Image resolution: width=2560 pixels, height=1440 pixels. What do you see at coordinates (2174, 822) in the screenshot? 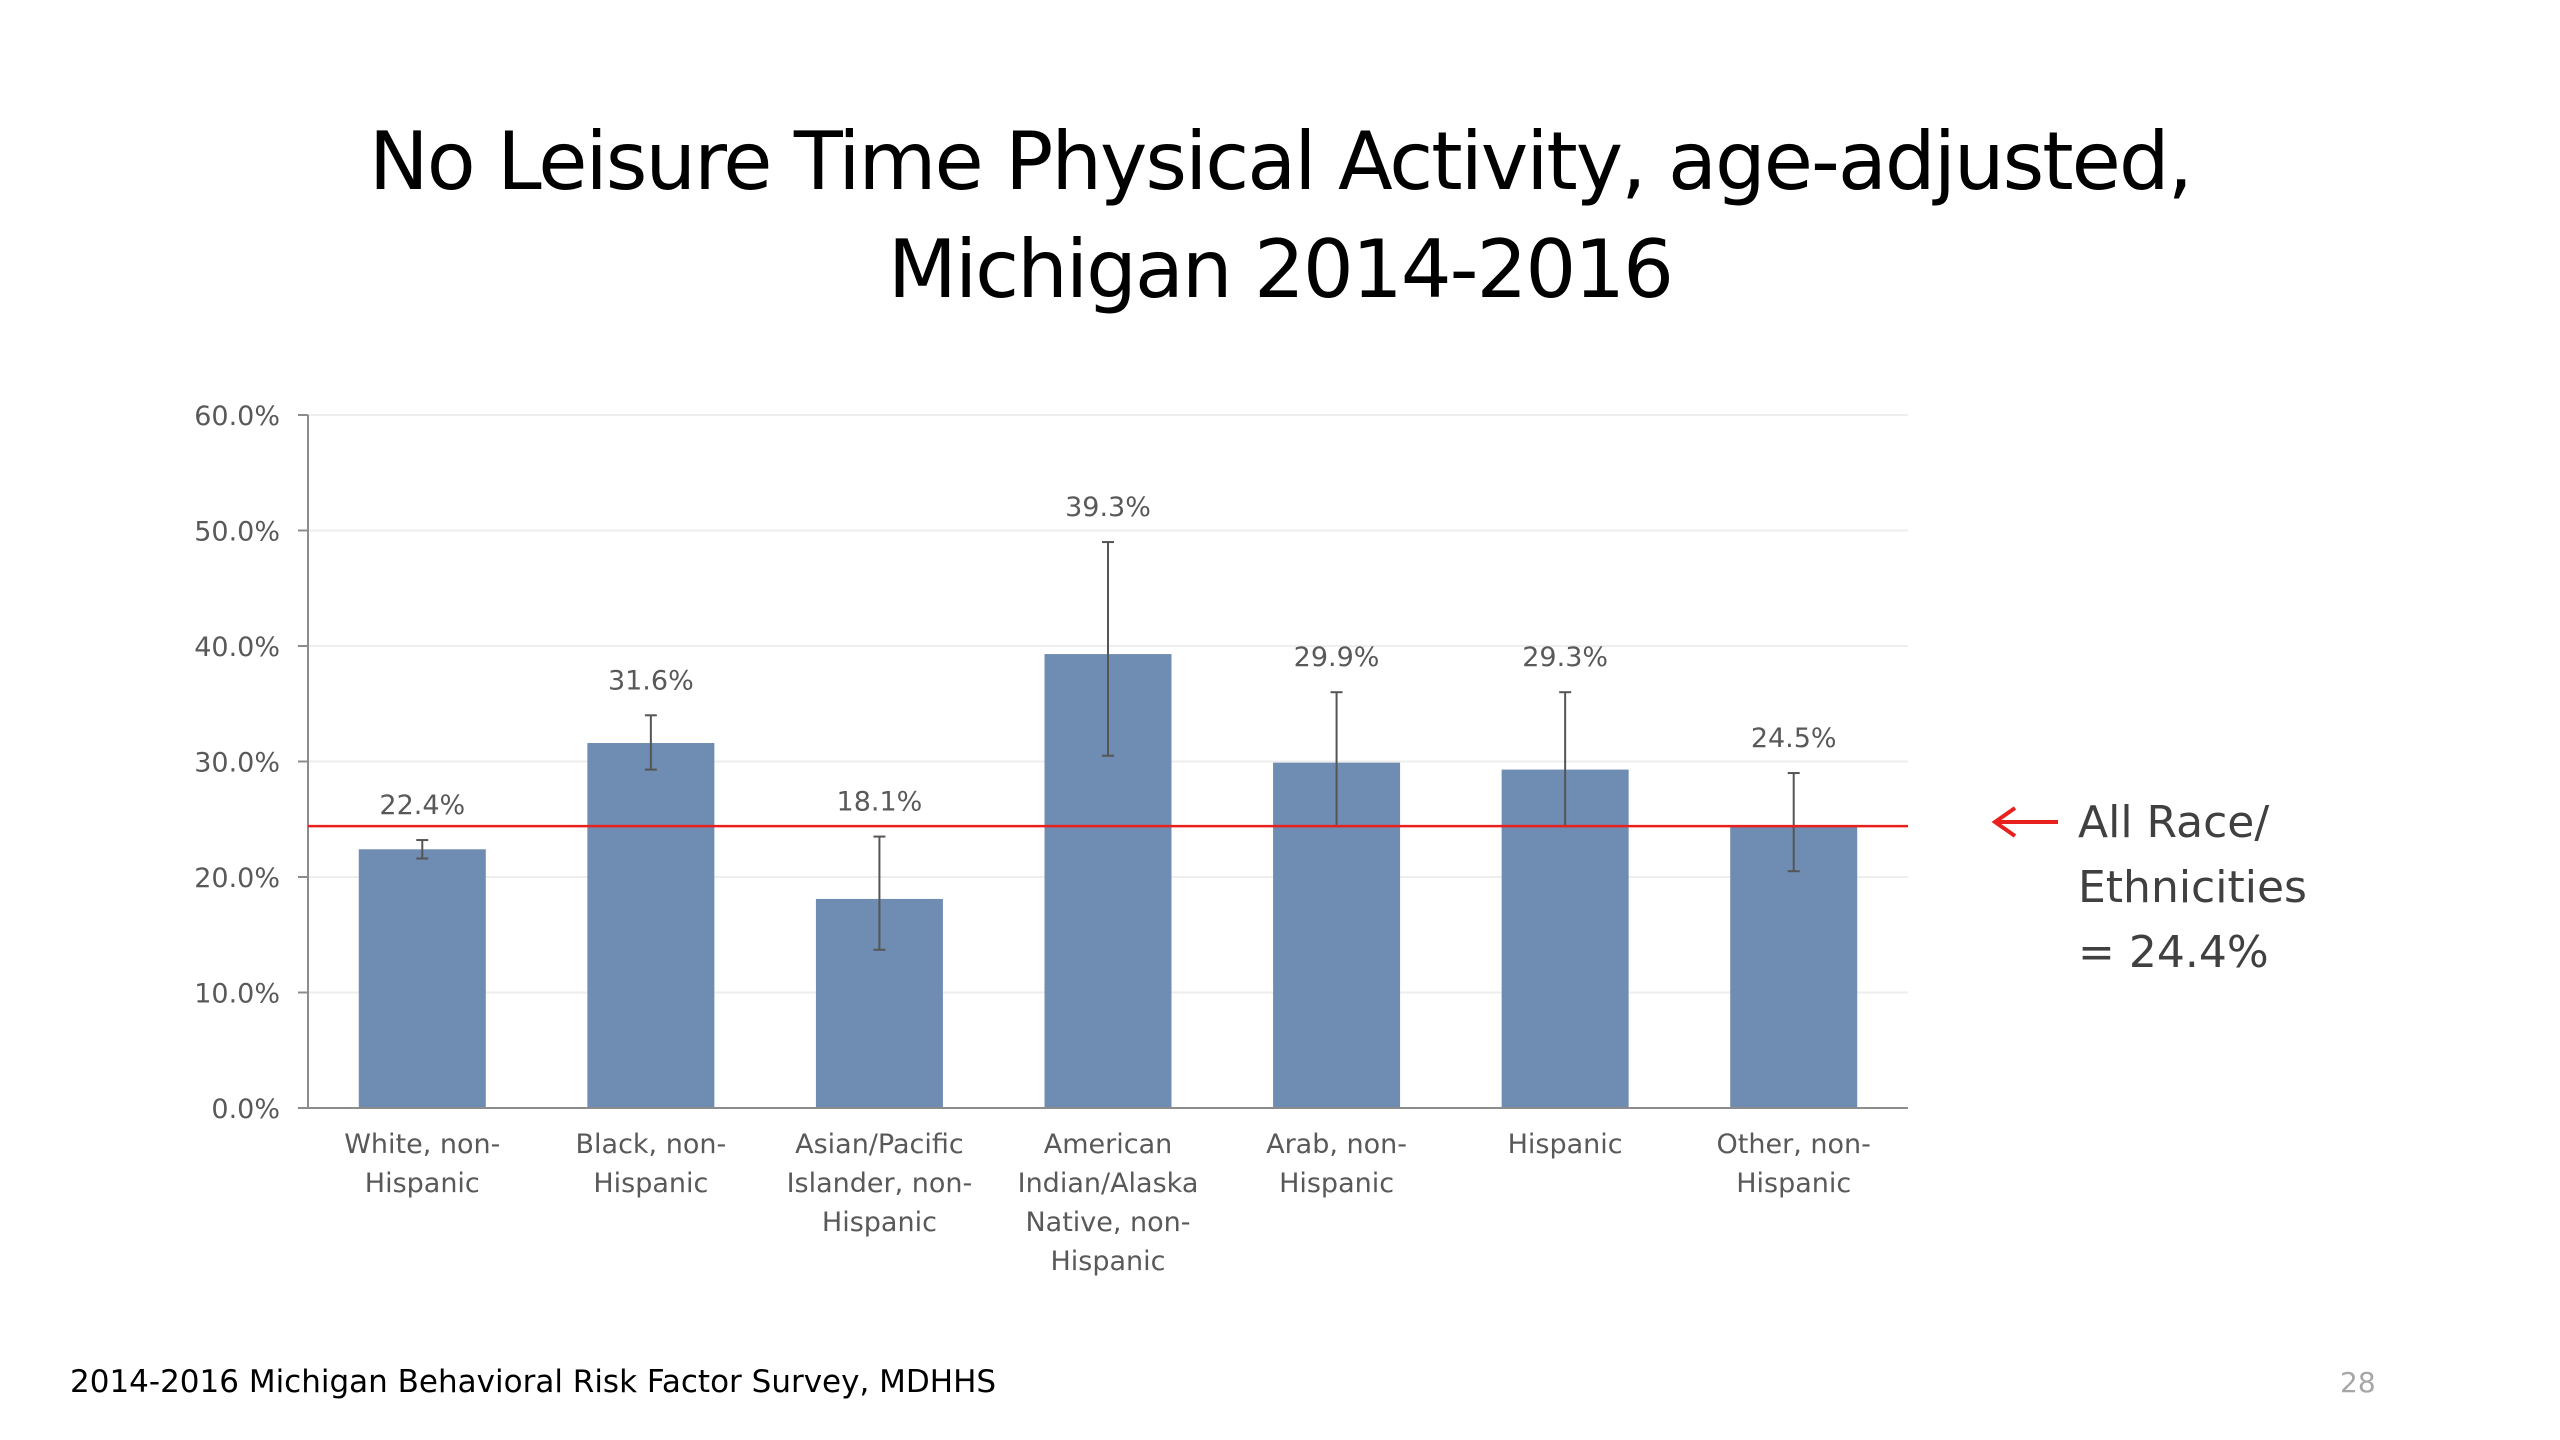
I see `note-line-1: All Race/` at bounding box center [2174, 822].